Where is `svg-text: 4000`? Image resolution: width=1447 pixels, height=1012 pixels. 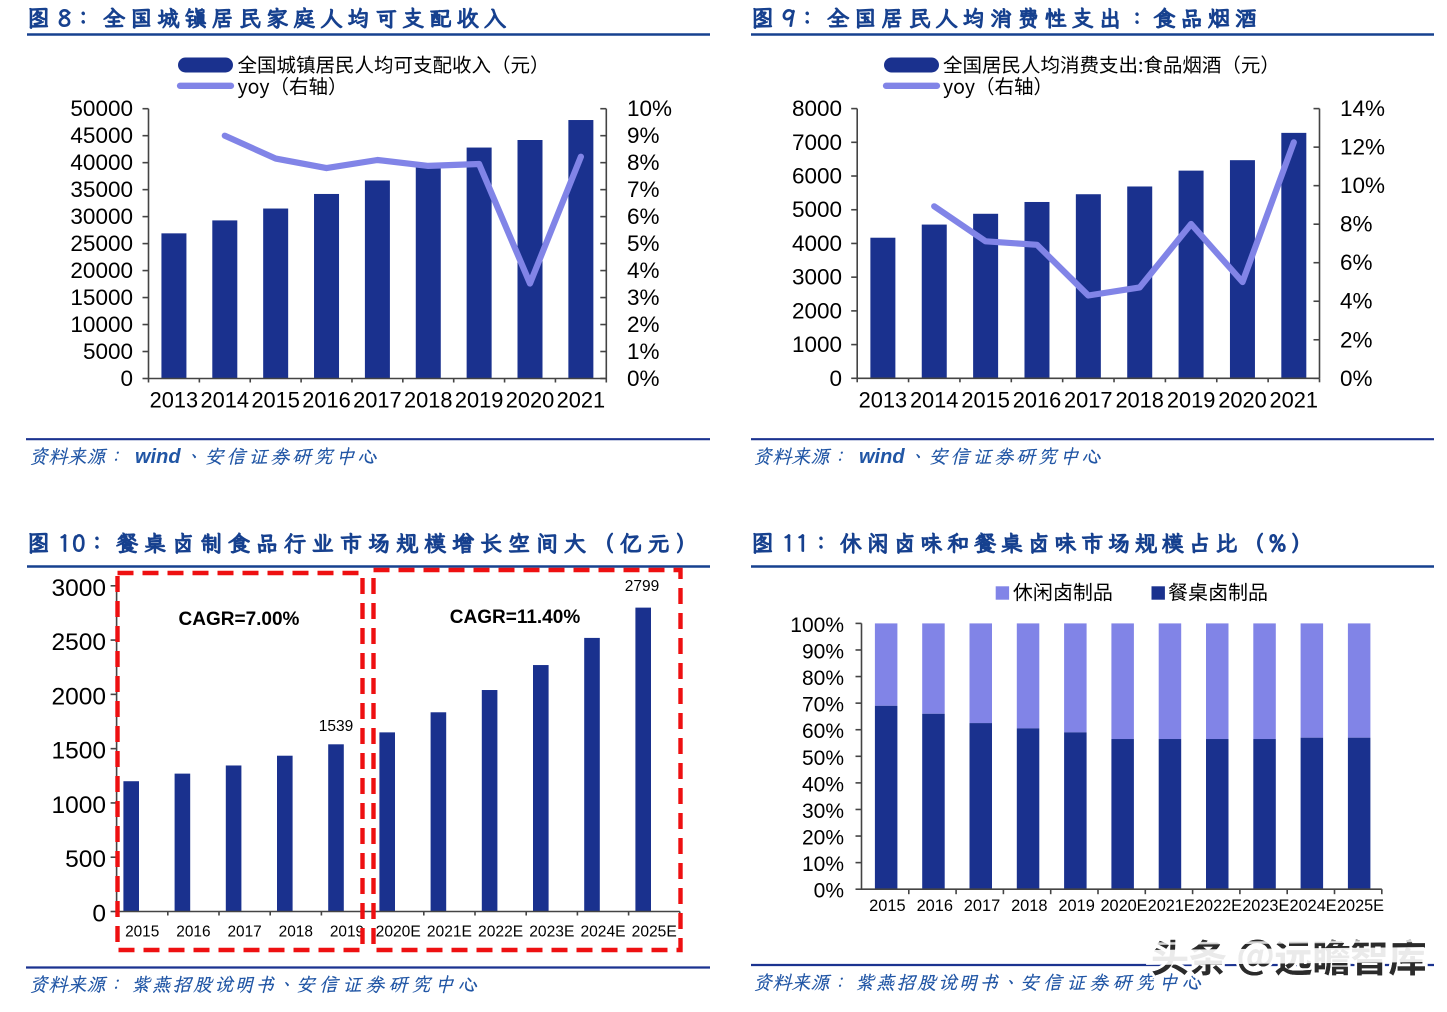 svg-text: 4000 is located at coordinates (817, 243).